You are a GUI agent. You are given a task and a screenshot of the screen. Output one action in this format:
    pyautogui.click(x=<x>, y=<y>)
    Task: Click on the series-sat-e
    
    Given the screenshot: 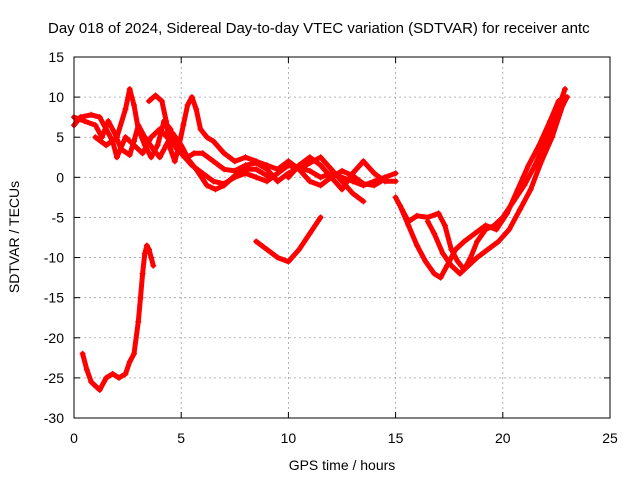 What is the action you would take?
    pyautogui.click(x=342, y=173)
    